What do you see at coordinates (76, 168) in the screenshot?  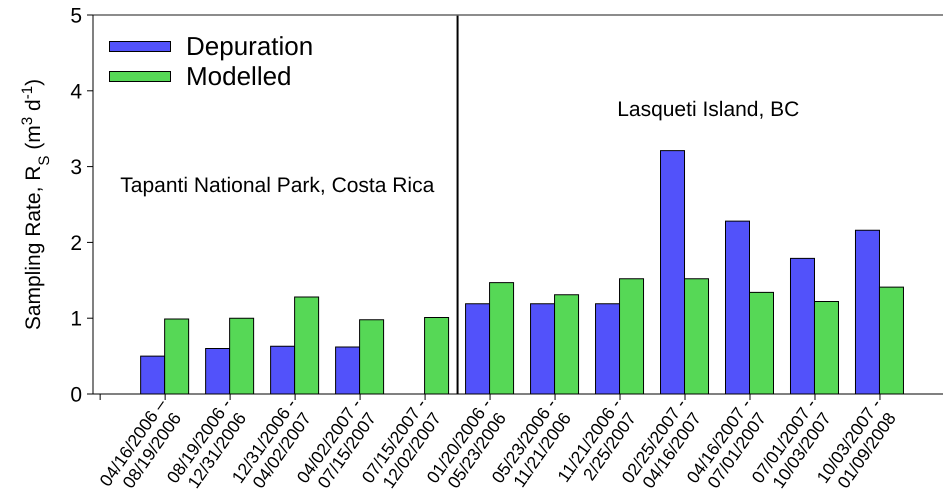 I see `y-tick-label: 3` at bounding box center [76, 168].